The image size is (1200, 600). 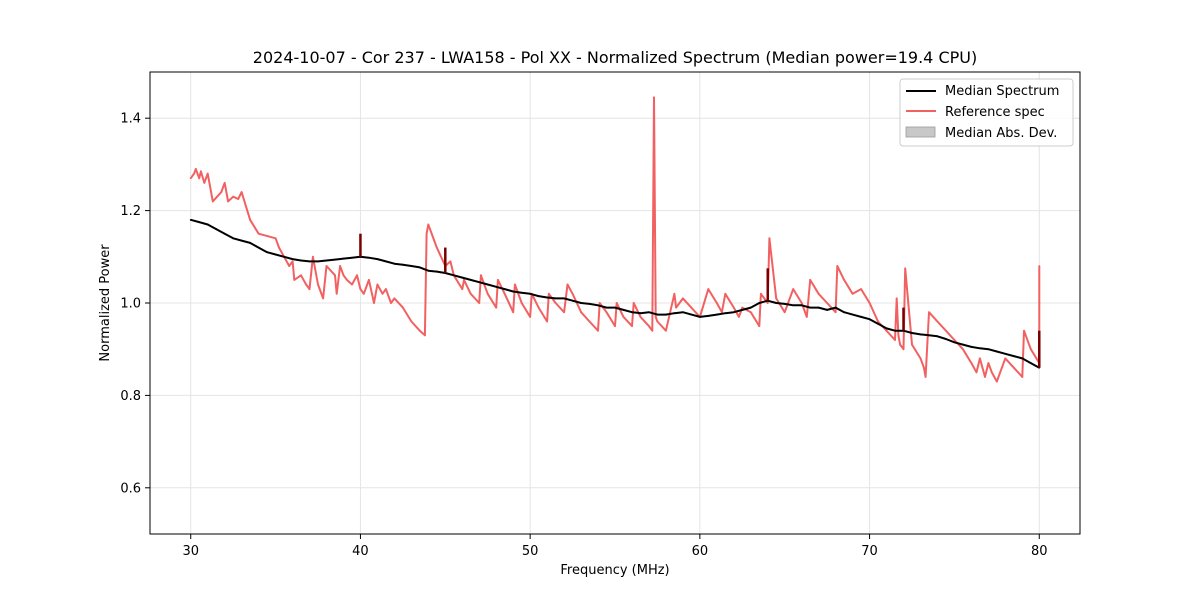 What do you see at coordinates (190, 551) in the screenshot?
I see `x-tick-label: 30` at bounding box center [190, 551].